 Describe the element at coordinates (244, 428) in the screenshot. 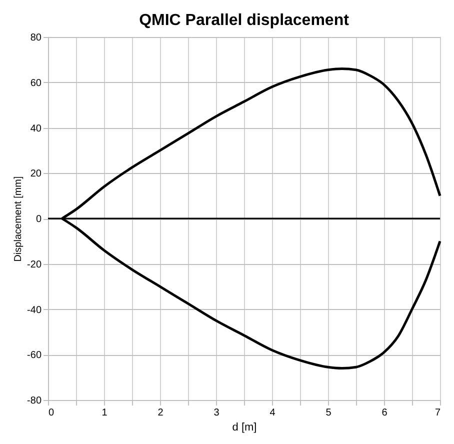

I see `x-axis-title: d [m]` at that location.